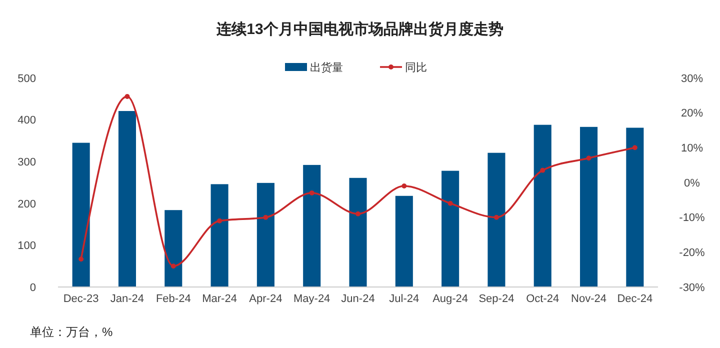 Image resolution: width=720 pixels, height=348 pixels. Describe the element at coordinates (81, 299) in the screenshot. I see `x-tick-label: Dec-23` at that location.